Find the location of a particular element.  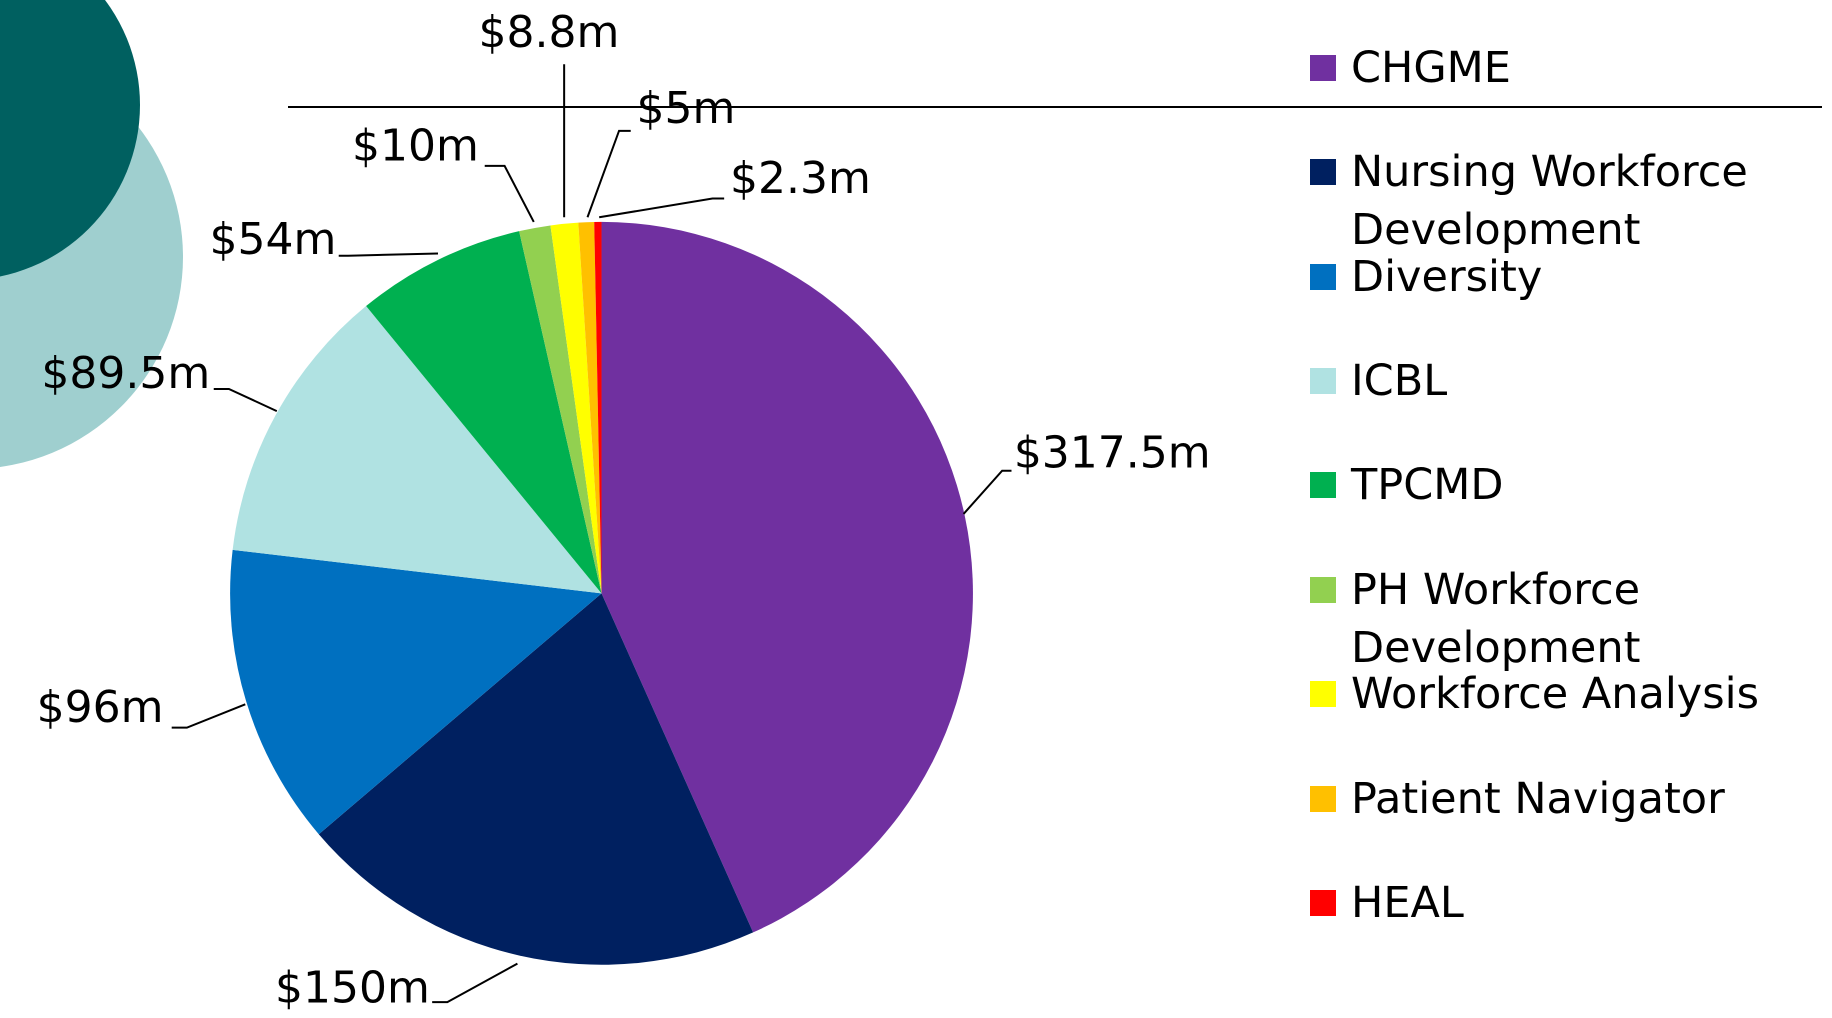

legend-label: PH Workforce Development is located at coordinates (1496, 618).